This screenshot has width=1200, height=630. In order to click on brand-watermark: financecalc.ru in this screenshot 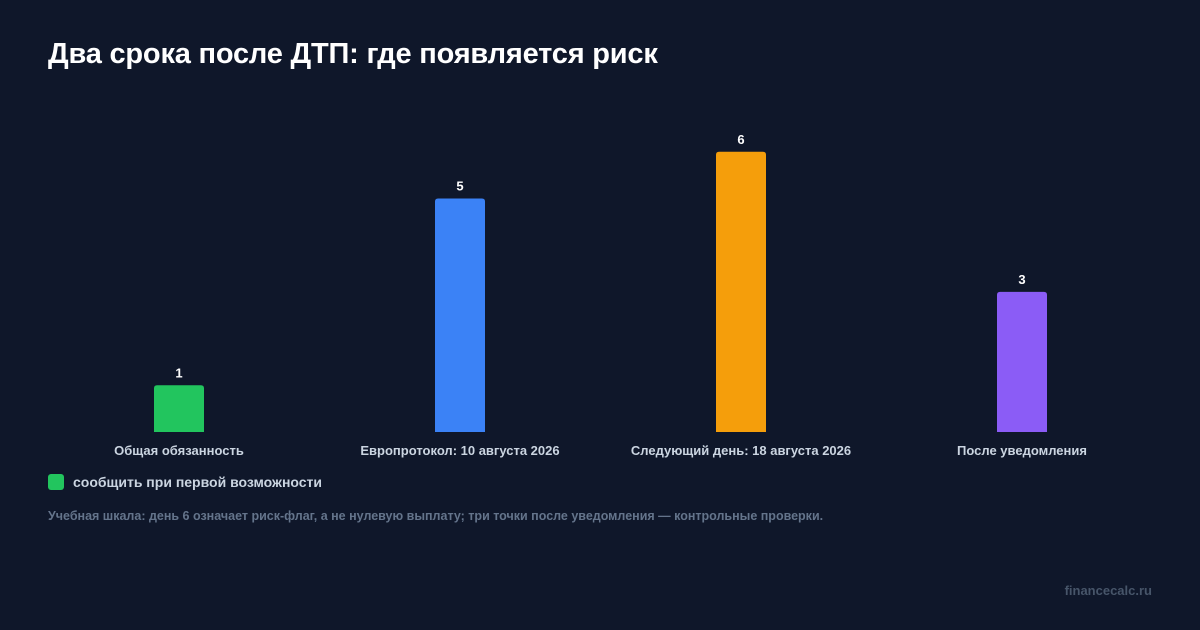, I will do `click(1108, 590)`.